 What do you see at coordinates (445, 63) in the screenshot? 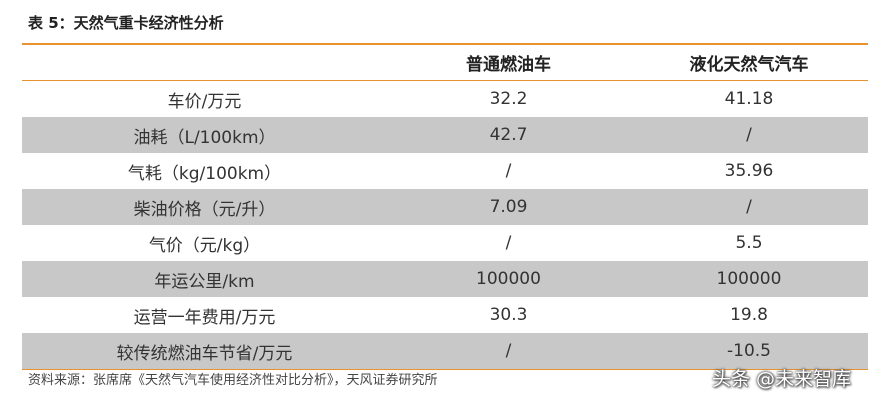
I see `table-header-row: 普通燃油车 液化天然气汽车` at bounding box center [445, 63].